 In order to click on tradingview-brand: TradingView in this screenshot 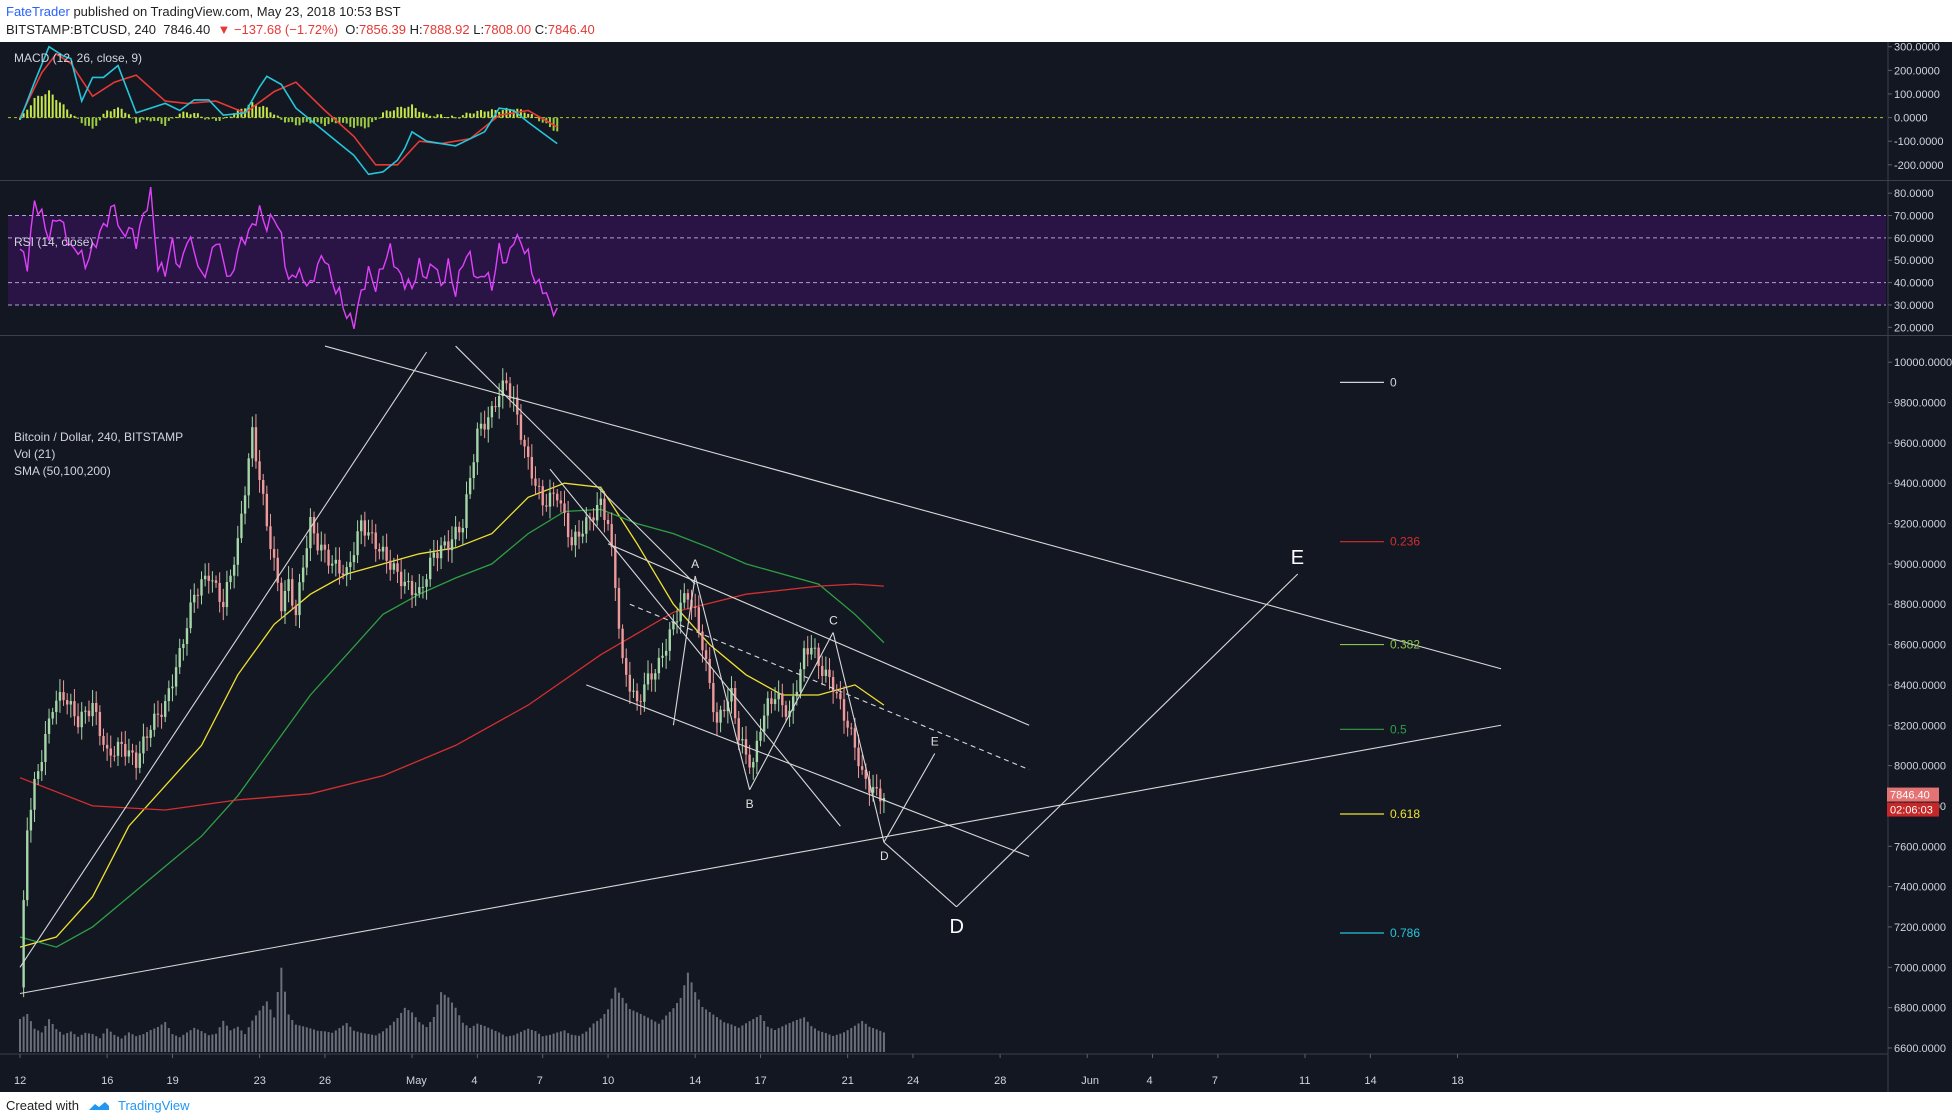, I will do `click(154, 1105)`.